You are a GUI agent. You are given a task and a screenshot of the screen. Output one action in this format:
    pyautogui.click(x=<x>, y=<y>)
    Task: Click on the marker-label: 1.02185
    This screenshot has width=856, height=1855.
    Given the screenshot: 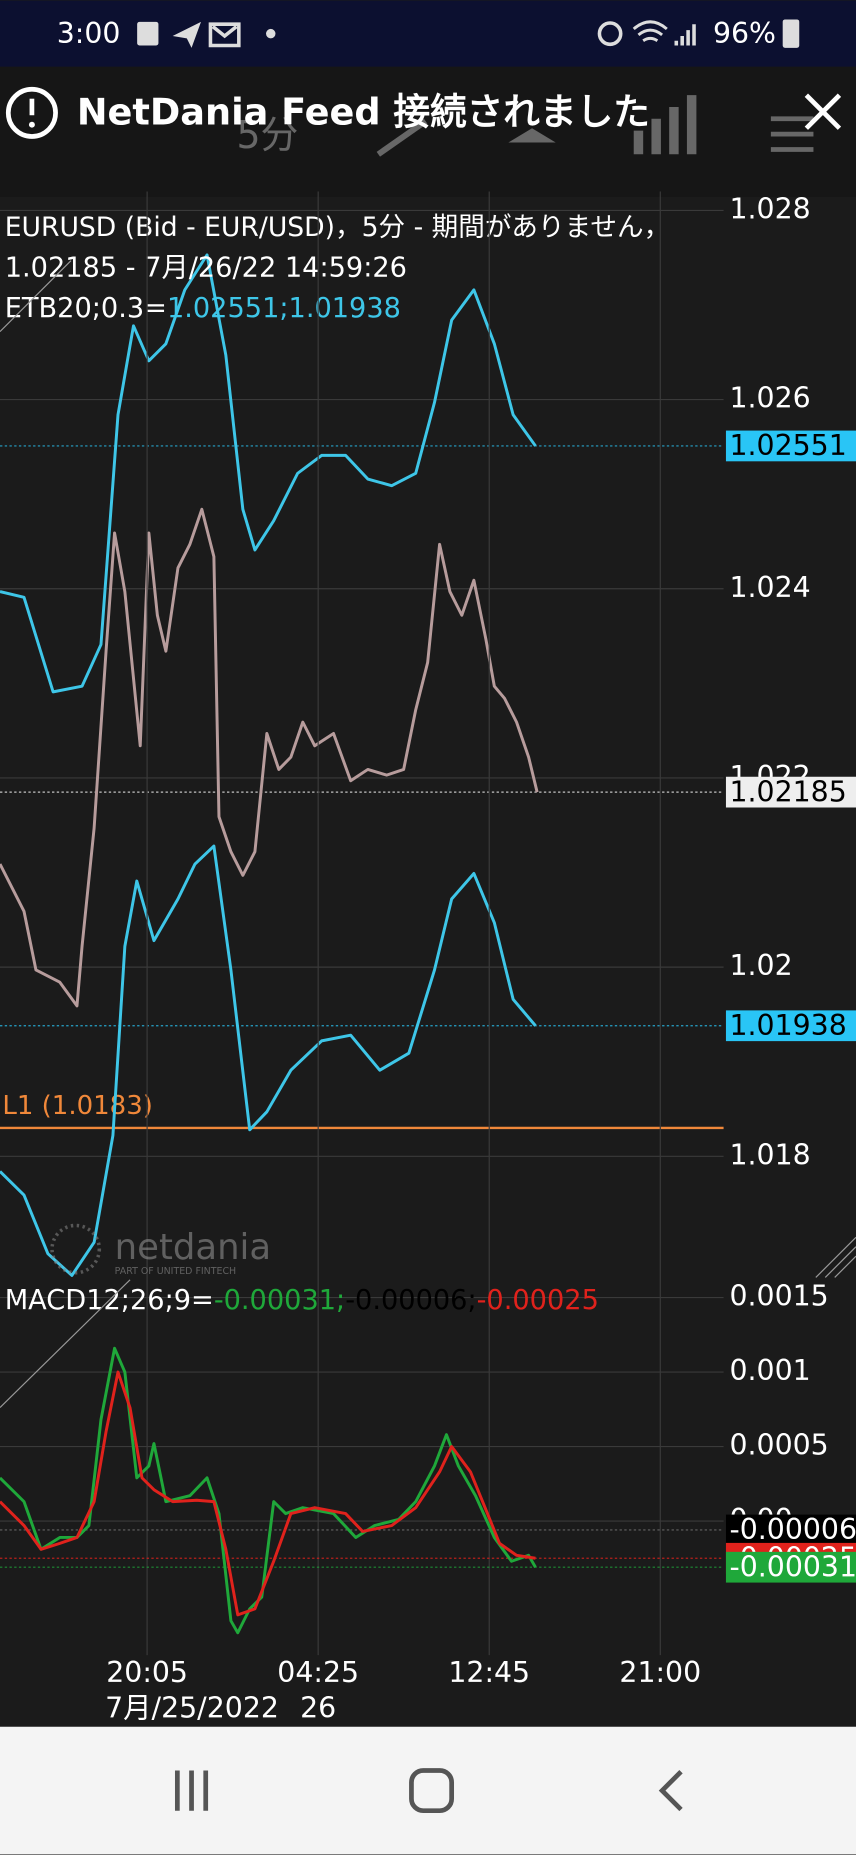 What is the action you would take?
    pyautogui.click(x=787, y=791)
    